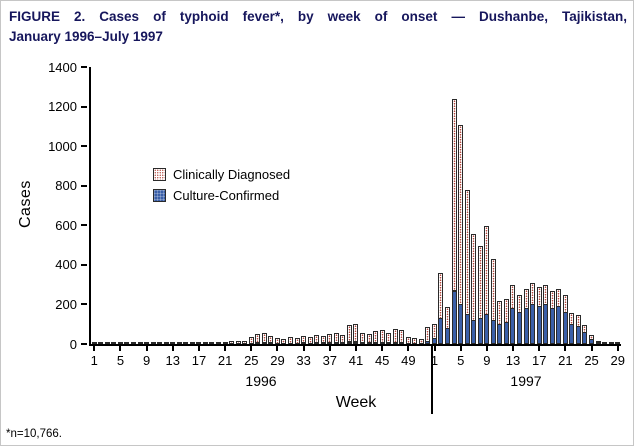 The image size is (634, 446). Describe the element at coordinates (173, 360) in the screenshot. I see `x-tick-label: 13` at that location.